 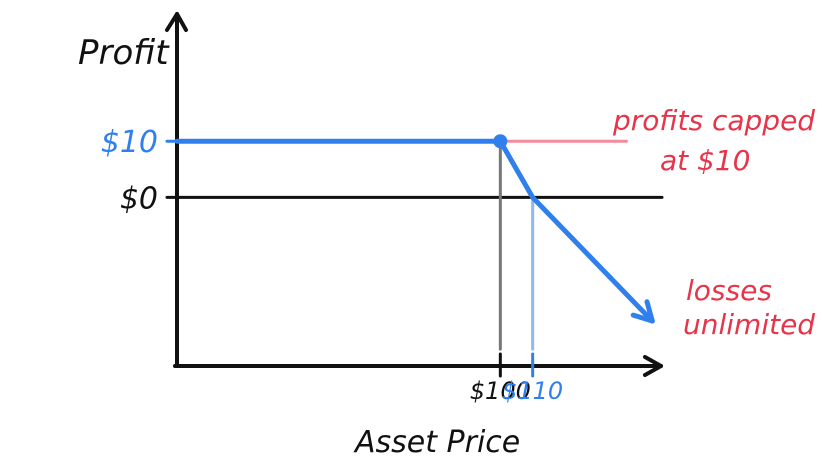 What do you see at coordinates (500, 391) in the screenshot?
I see `x-tick-label-0: $100` at bounding box center [500, 391].